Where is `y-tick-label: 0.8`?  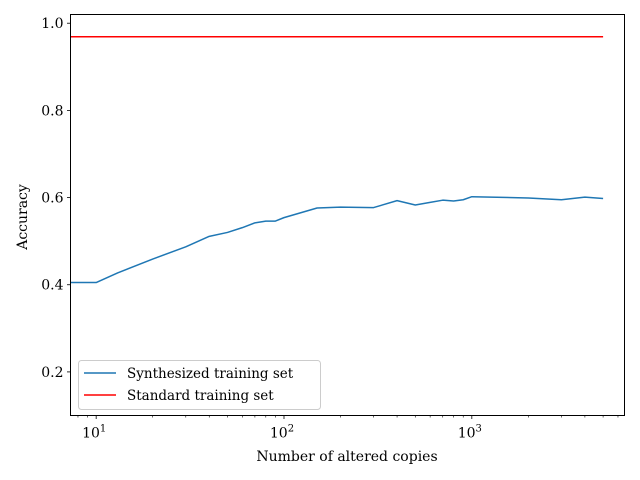 y-tick-label: 0.8 is located at coordinates (52, 111).